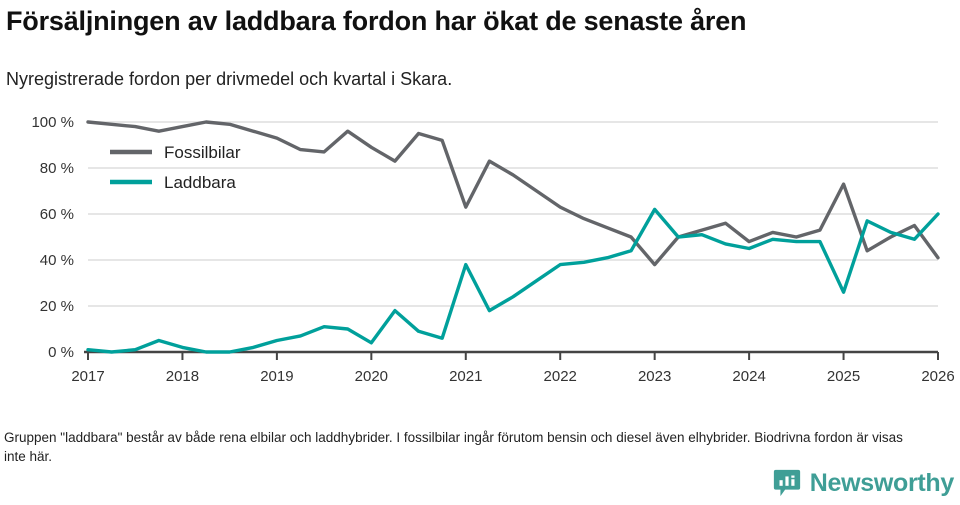 The image size is (960, 505). Describe the element at coordinates (52, 237) in the screenshot. I see `y-axis-tick-labels: 0 % 20 % 40 % 60 % 80 % 100 %` at that location.